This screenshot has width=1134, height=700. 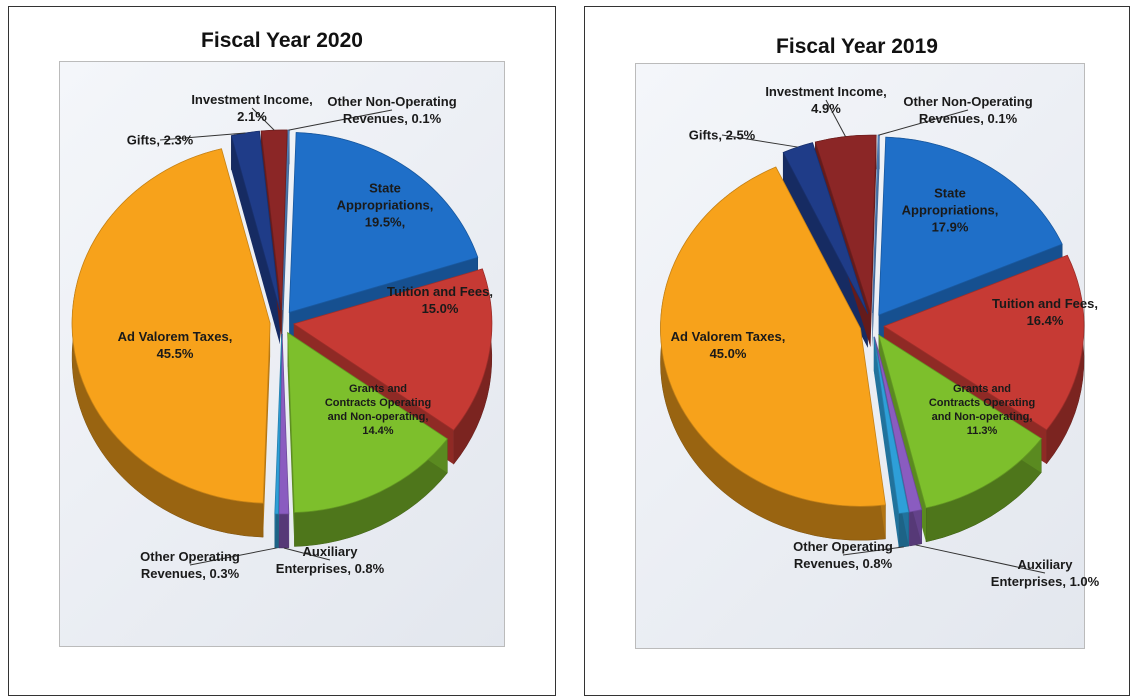 I want to click on slice-label: Auxiliary Enterprises, 0.8%, so click(x=330, y=560).